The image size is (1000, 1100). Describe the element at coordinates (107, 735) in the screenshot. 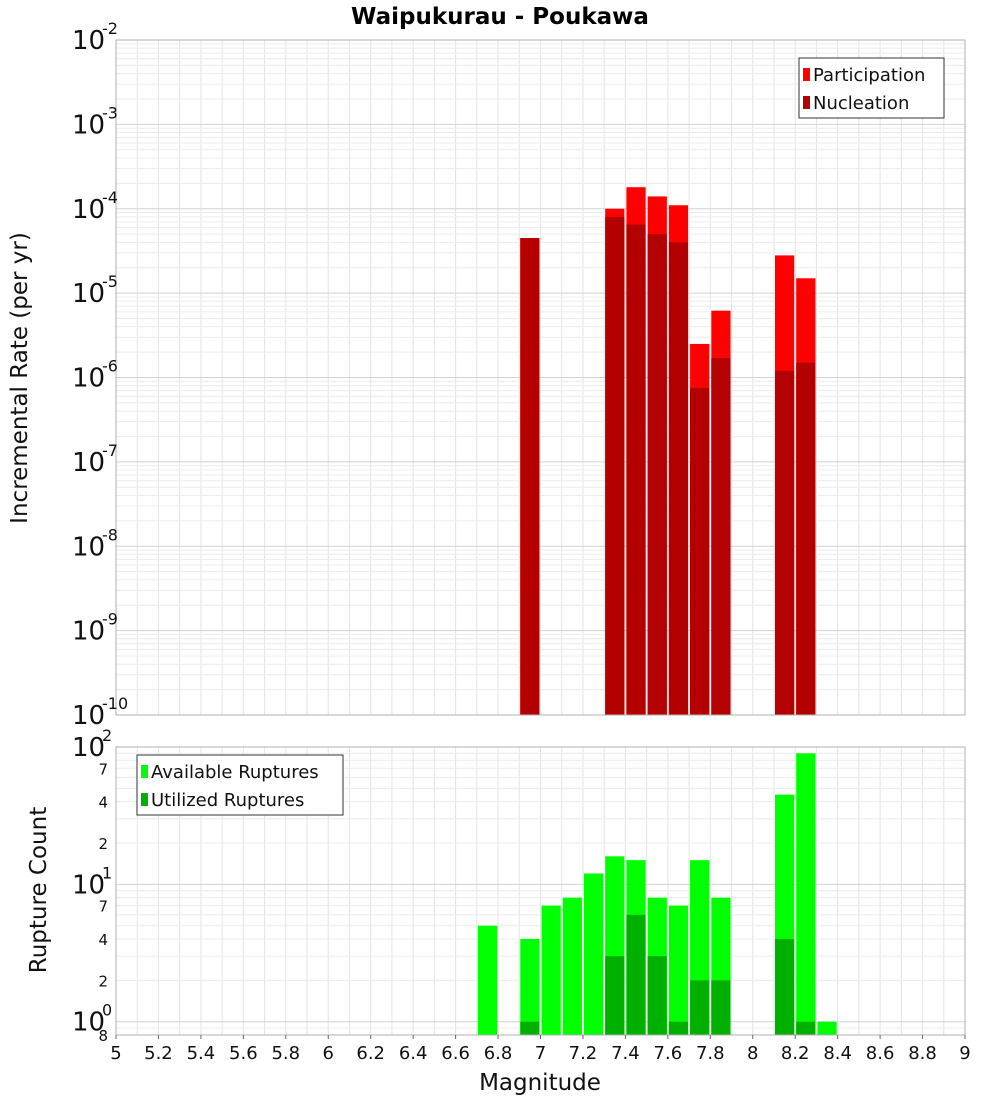

I see `y-tick-exponent: 2` at that location.